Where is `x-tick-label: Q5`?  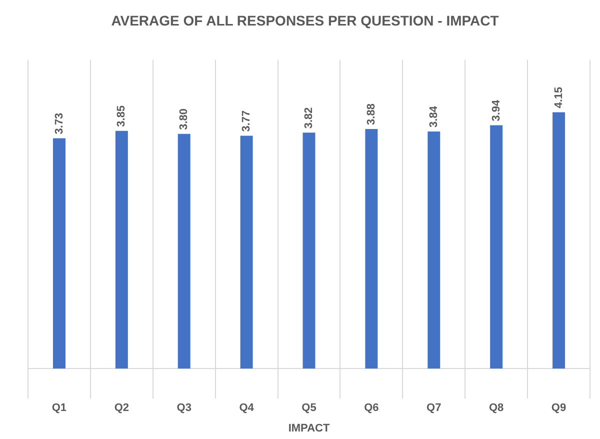
x-tick-label: Q5 is located at coordinates (309, 408).